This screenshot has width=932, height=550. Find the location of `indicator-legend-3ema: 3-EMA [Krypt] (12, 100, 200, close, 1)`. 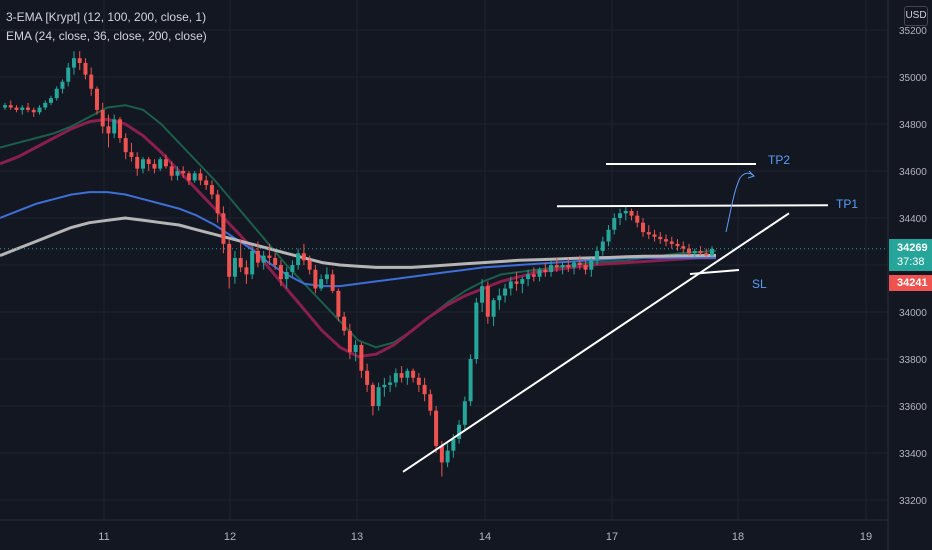

indicator-legend-3ema: 3-EMA [Krypt] (12, 100, 200, close, 1) is located at coordinates (106, 17).